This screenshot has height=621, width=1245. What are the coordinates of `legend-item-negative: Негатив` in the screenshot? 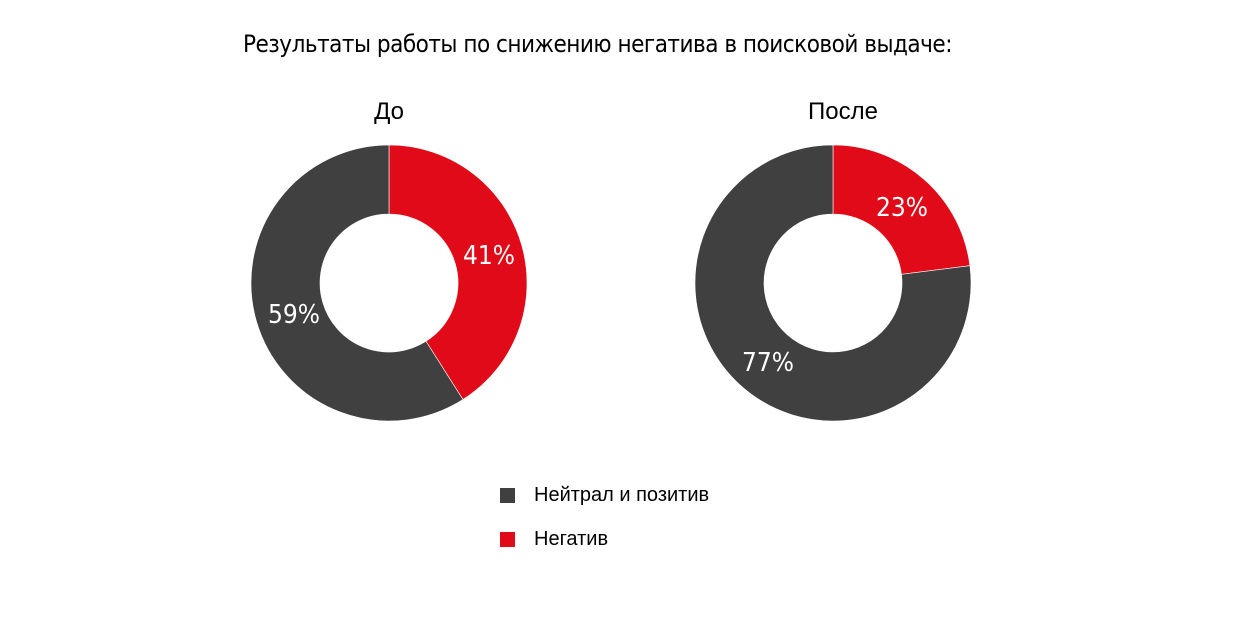 It's located at (604, 539).